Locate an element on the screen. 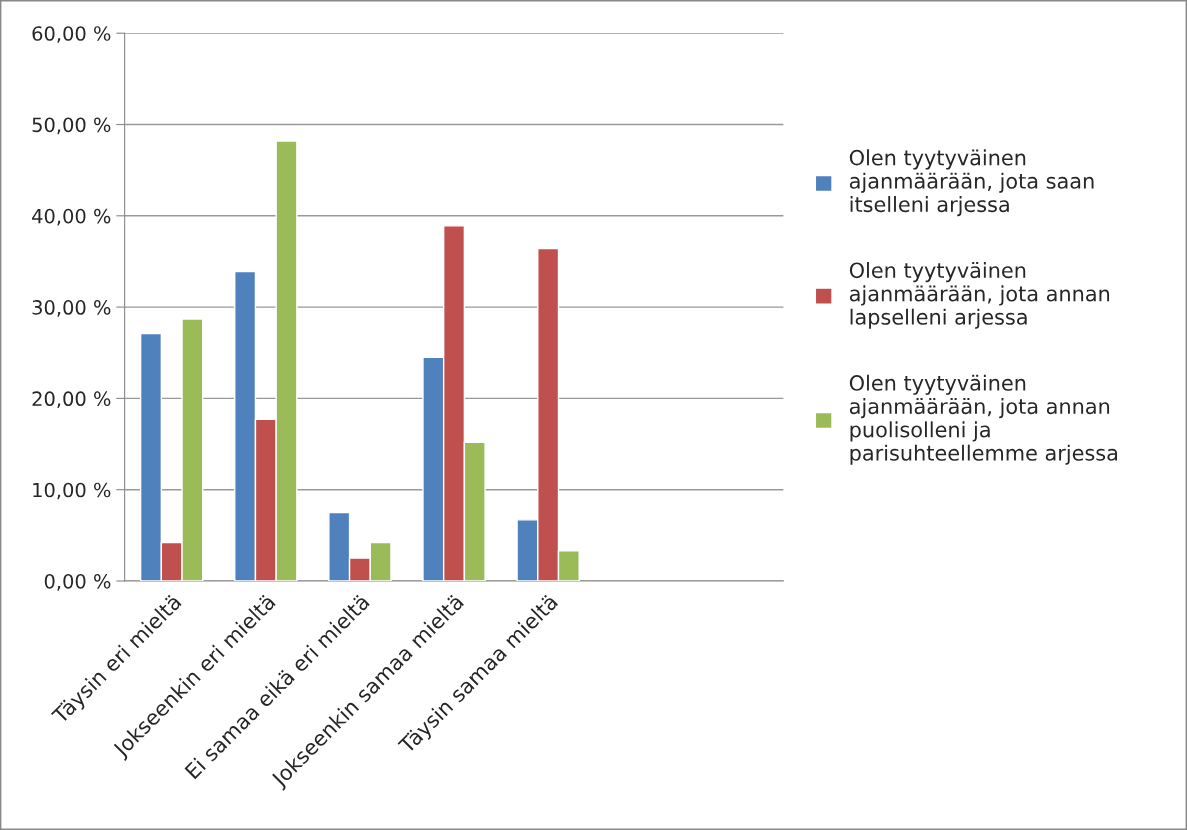 The width and height of the screenshot is (1187, 830). legend-label: Olen tyytyväinen ajanmäärään, jota saan itselleni arjessa is located at coordinates (971, 183).